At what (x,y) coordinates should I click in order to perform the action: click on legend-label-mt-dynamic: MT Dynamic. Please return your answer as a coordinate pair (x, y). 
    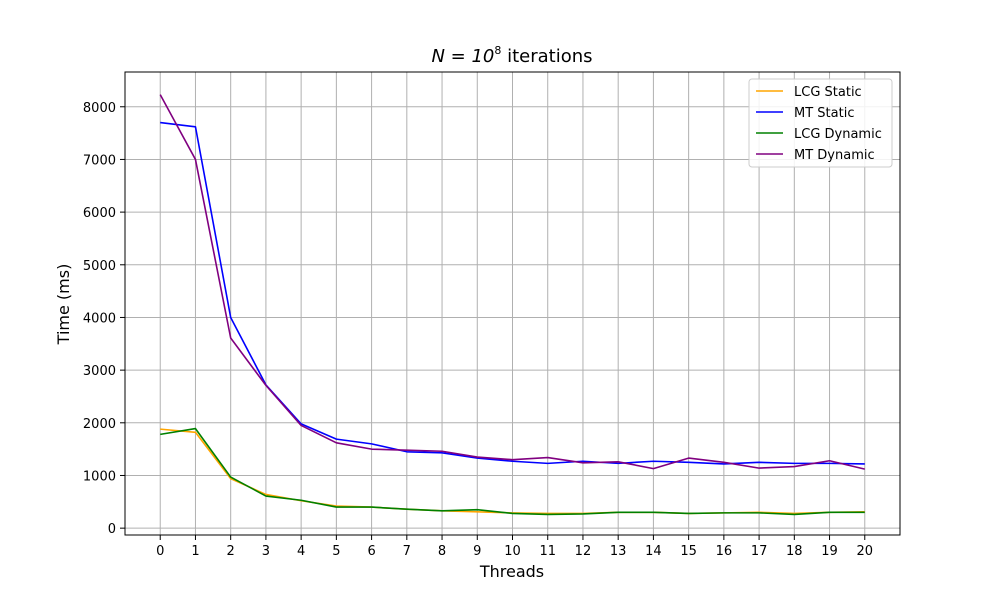
    Looking at the image, I should click on (834, 155).